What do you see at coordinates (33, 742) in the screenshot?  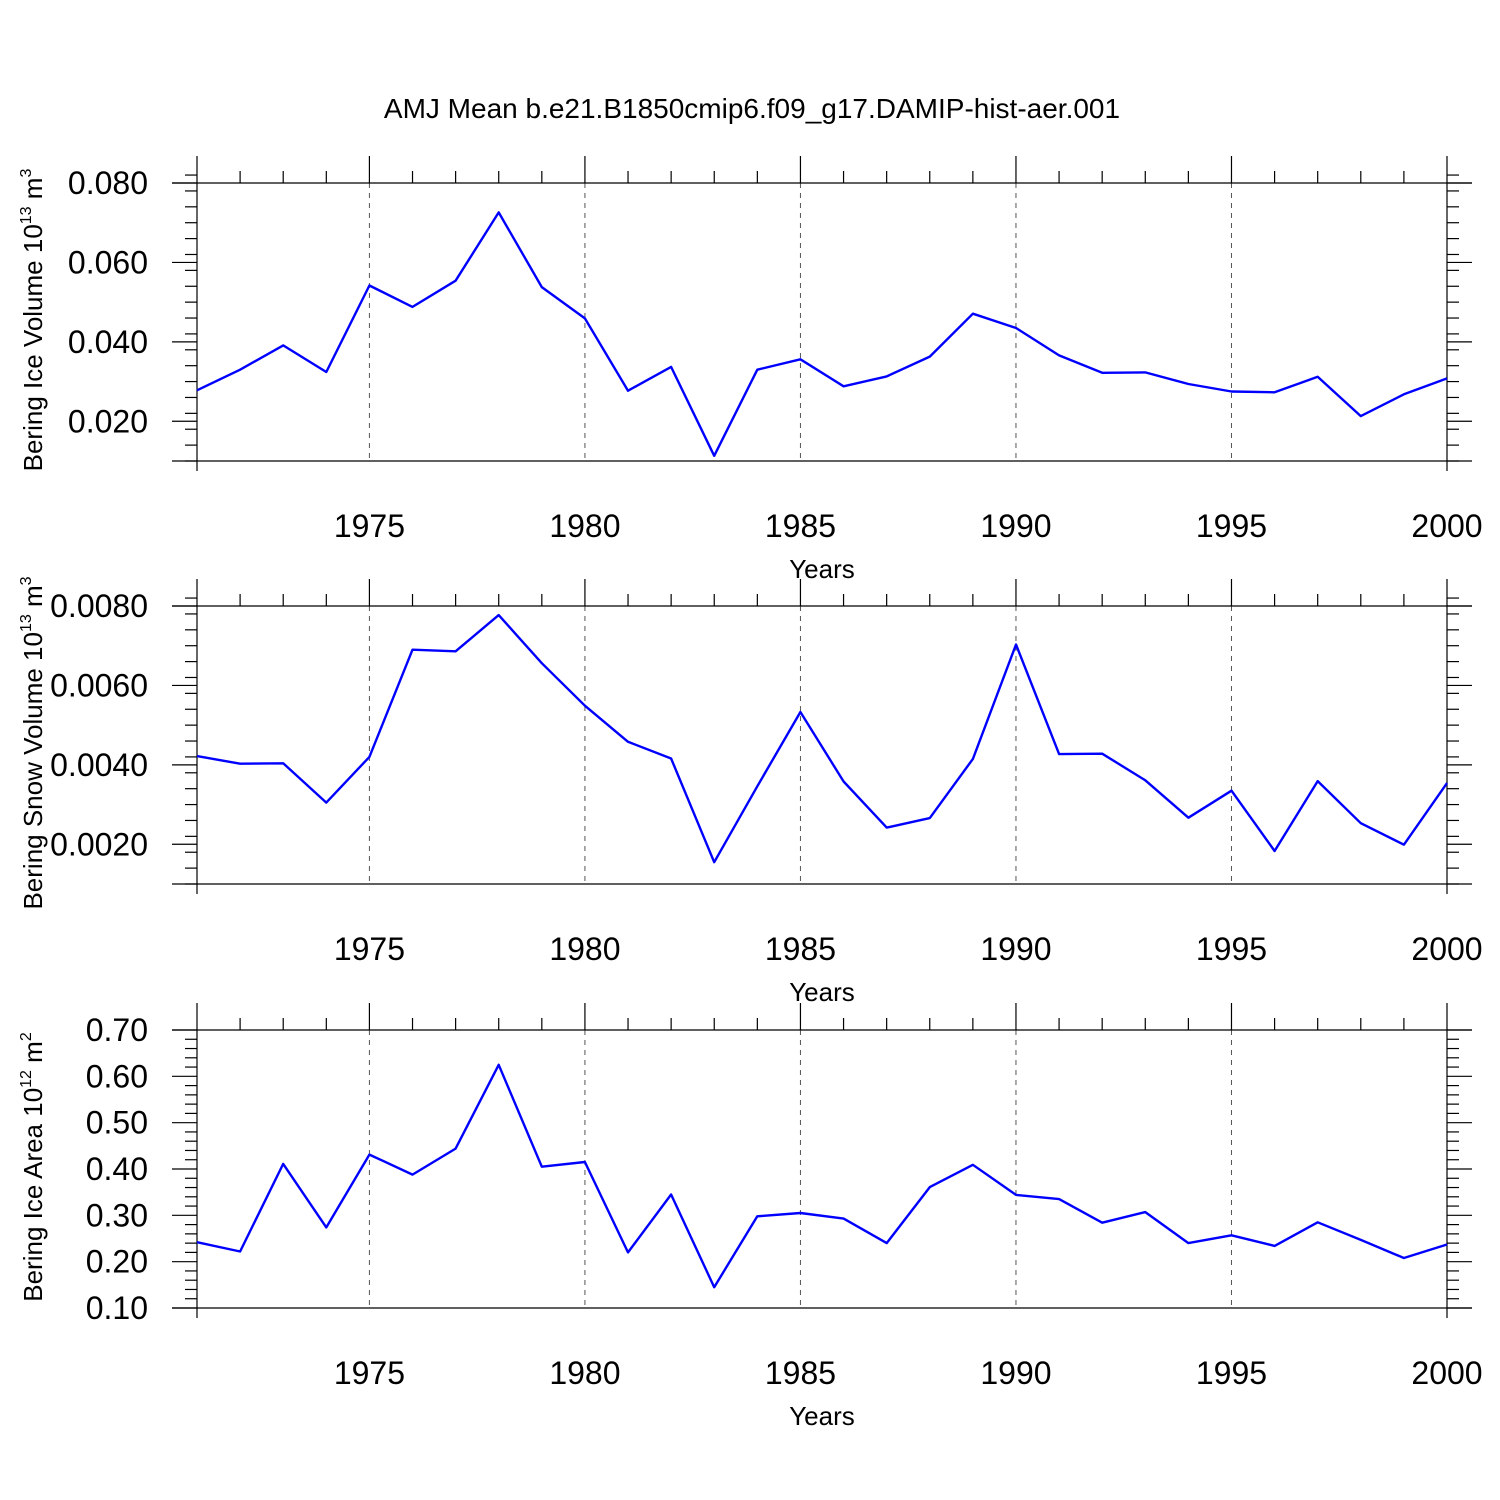 I see `y-axis-title: Bering Snow Volume 1013 m3` at bounding box center [33, 742].